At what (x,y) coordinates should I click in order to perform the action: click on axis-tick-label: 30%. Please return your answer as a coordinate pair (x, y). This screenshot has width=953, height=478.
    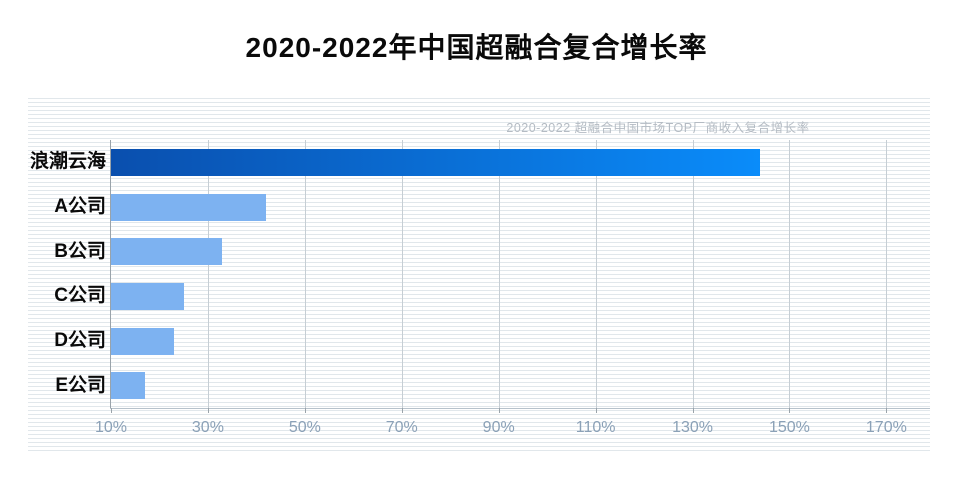
    Looking at the image, I should click on (207, 427).